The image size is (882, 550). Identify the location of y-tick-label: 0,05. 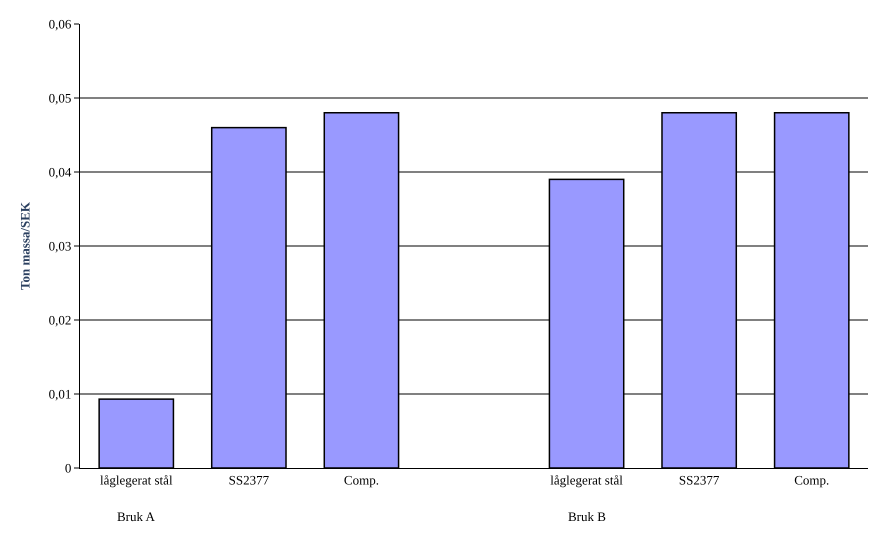
(60, 98).